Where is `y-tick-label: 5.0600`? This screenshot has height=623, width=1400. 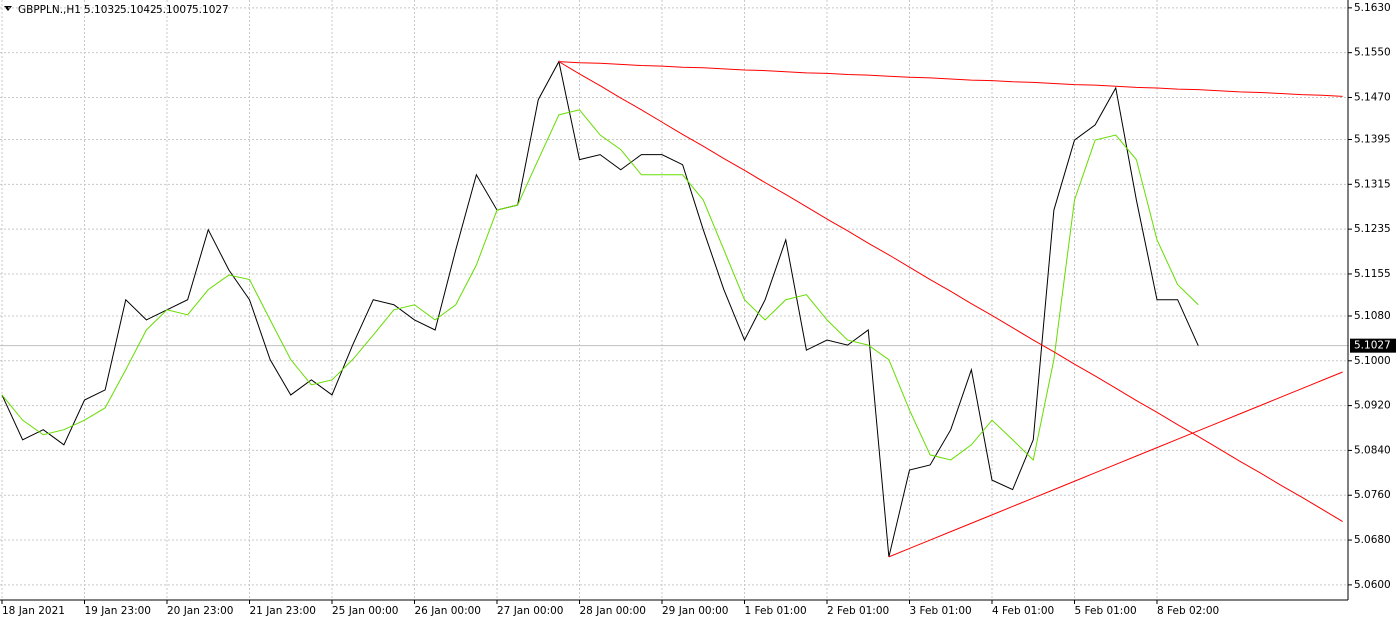
y-tick-label: 5.0600 is located at coordinates (1372, 585).